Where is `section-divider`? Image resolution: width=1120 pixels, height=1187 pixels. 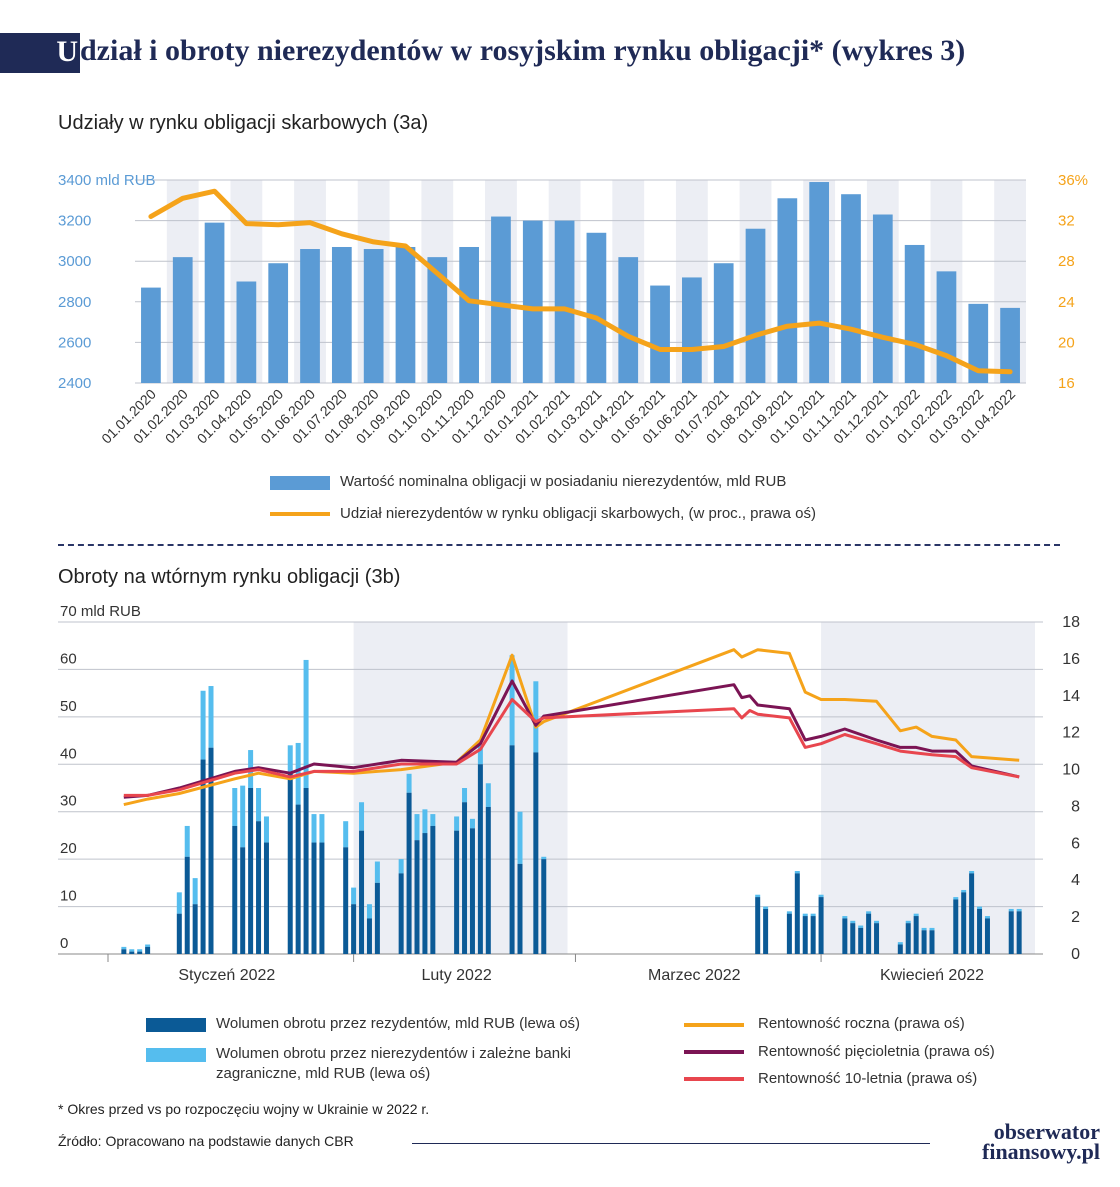
section-divider is located at coordinates (559, 545).